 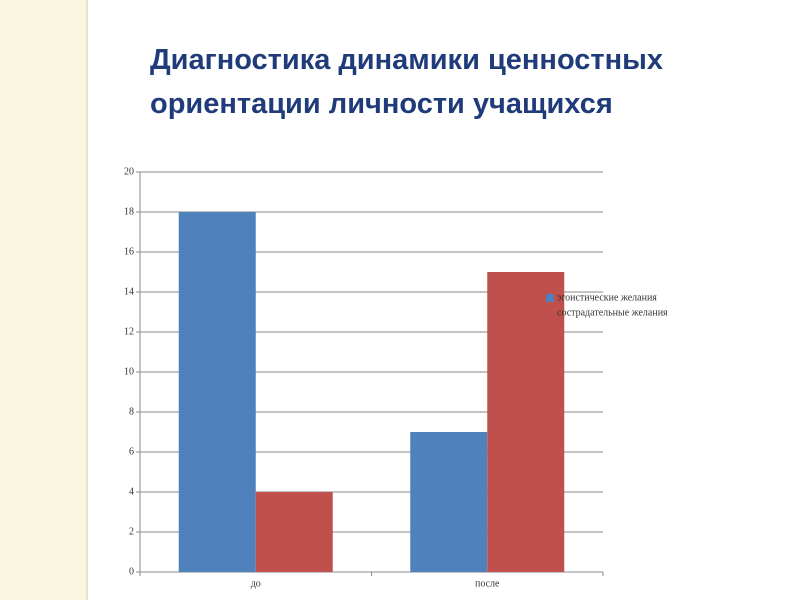 I want to click on side-strip, so click(x=44, y=300).